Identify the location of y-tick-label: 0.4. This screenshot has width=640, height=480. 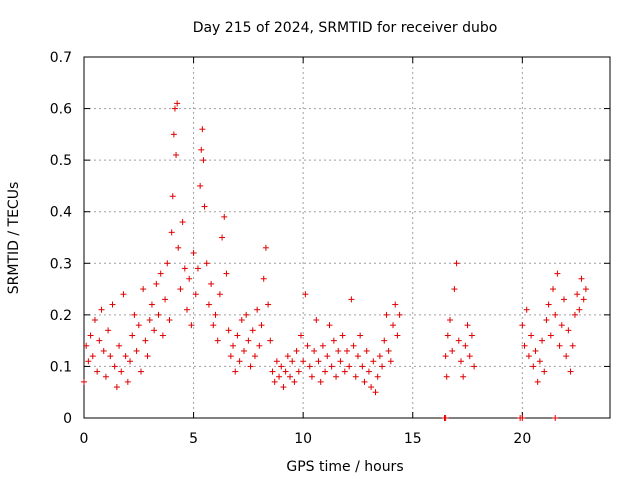
(61, 213).